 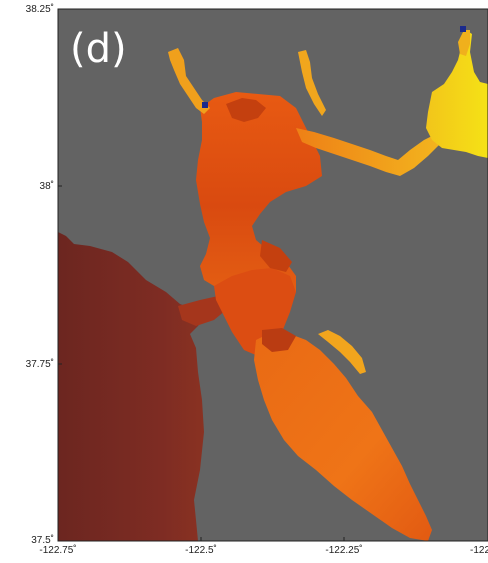 I want to click on y-axis: 38.25˚ 38˚ 37.75˚ 37.5˚, so click(x=44, y=274).